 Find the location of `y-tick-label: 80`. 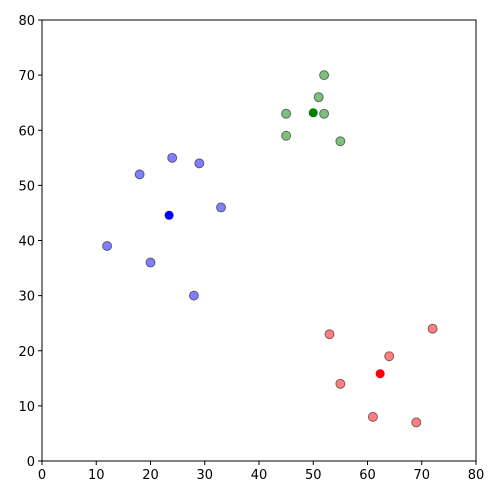

y-tick-label: 80 is located at coordinates (26, 21).